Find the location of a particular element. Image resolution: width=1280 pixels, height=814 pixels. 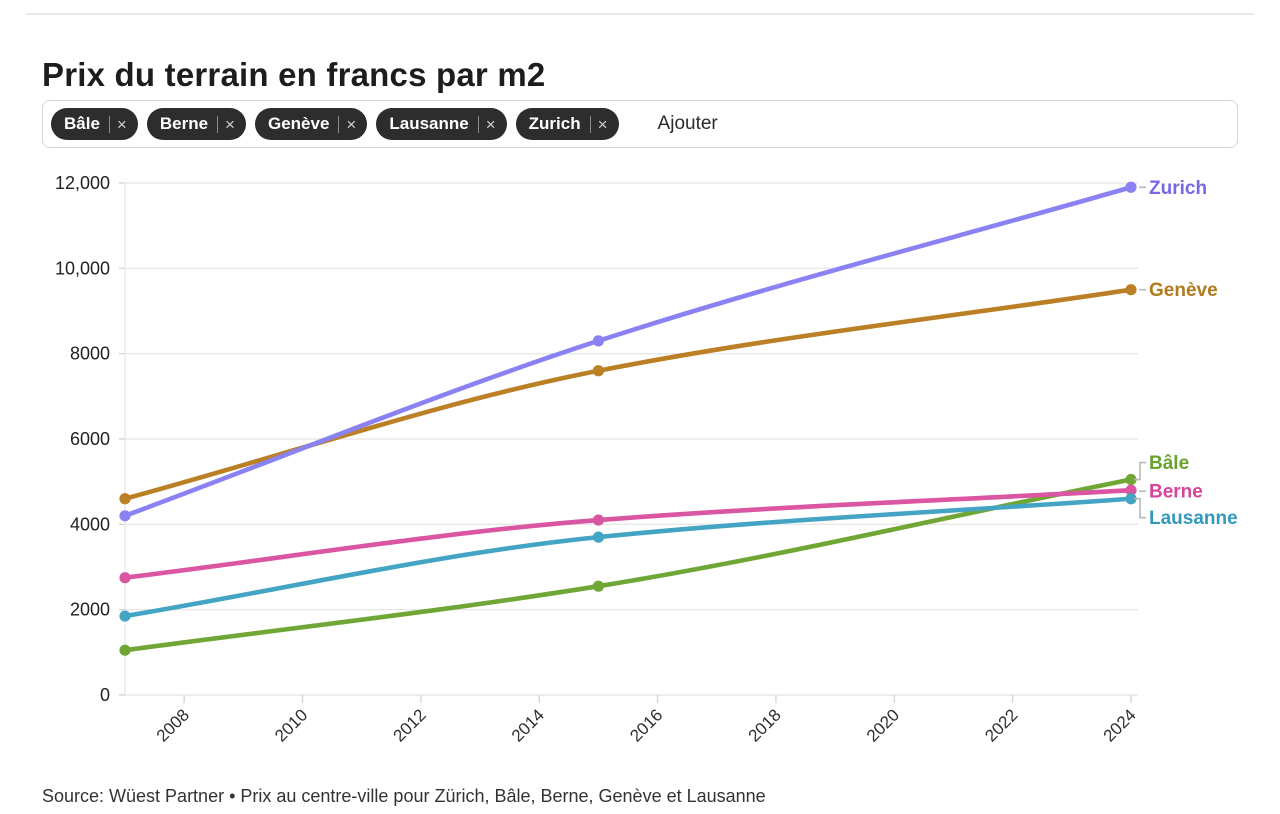

point-berne-2007 is located at coordinates (125, 578).